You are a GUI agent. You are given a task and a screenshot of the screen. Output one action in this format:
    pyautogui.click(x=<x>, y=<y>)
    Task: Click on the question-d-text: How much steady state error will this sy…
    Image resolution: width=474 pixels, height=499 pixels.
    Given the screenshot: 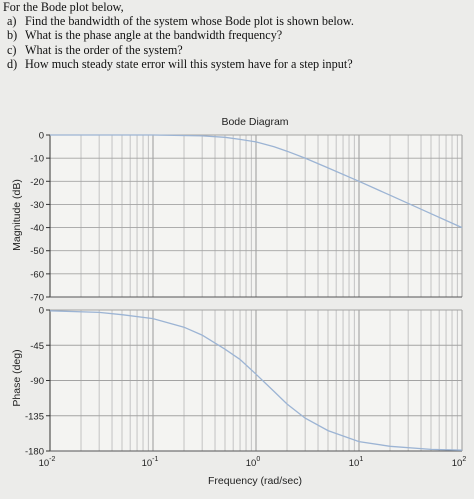 What is the action you would take?
    pyautogui.click(x=189, y=63)
    